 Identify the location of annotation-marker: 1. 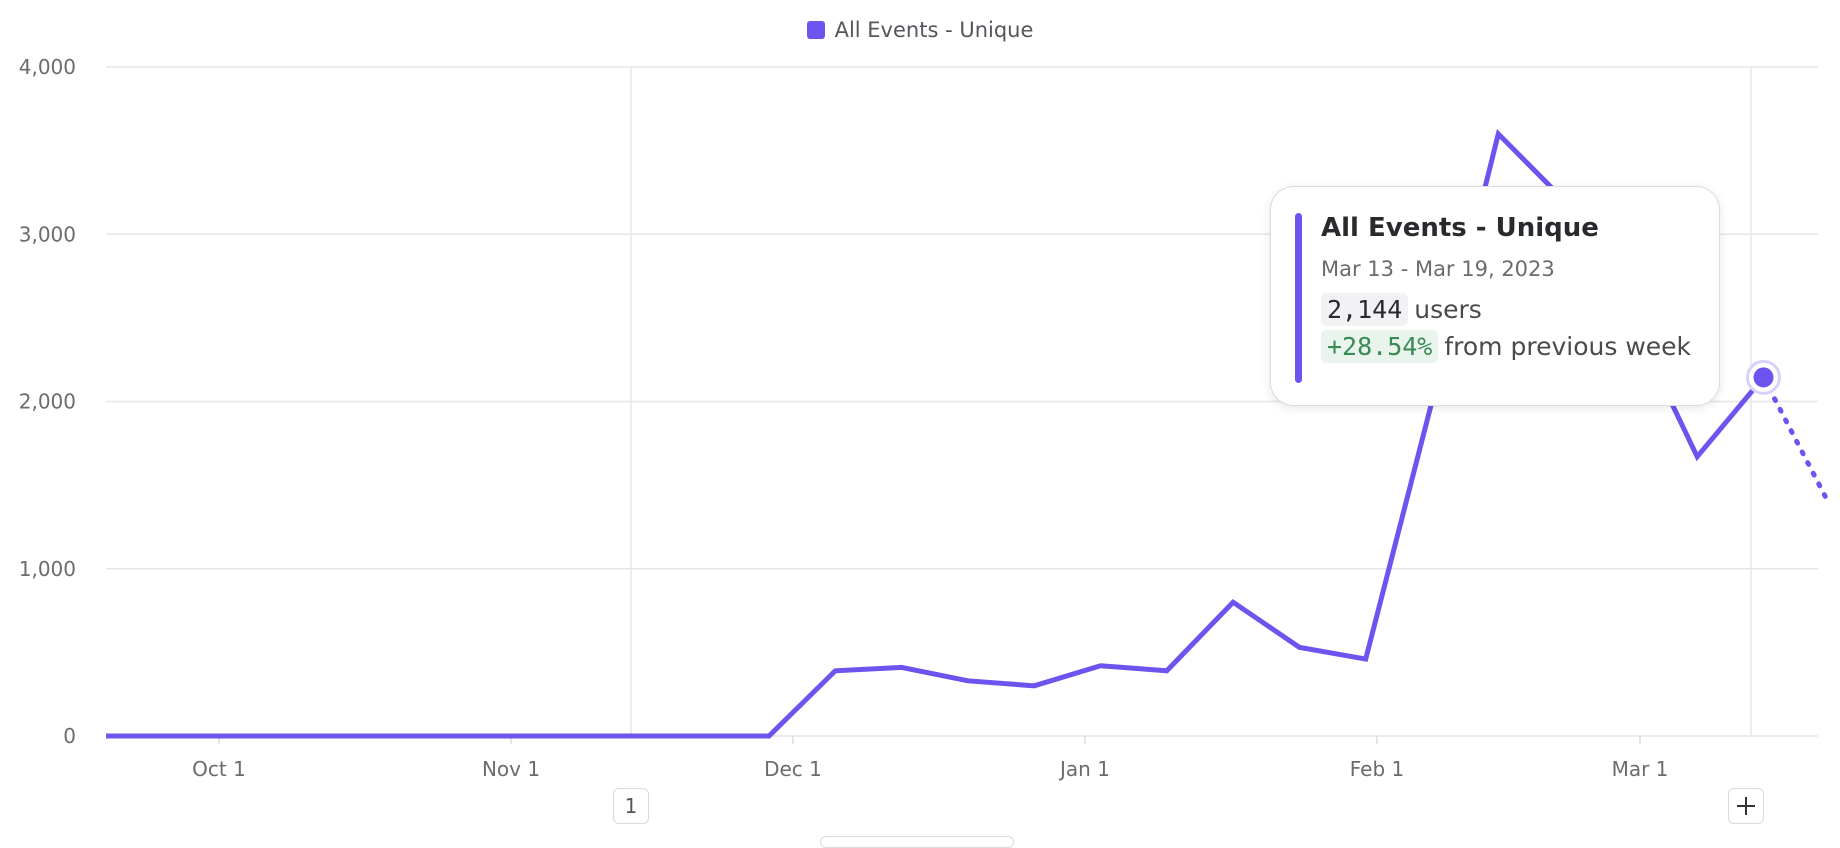
(631, 806).